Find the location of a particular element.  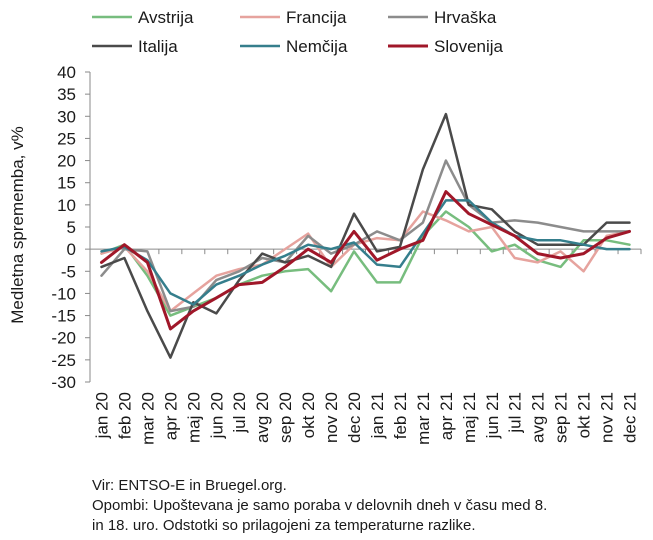

legend-label: Nemčija is located at coordinates (317, 46).